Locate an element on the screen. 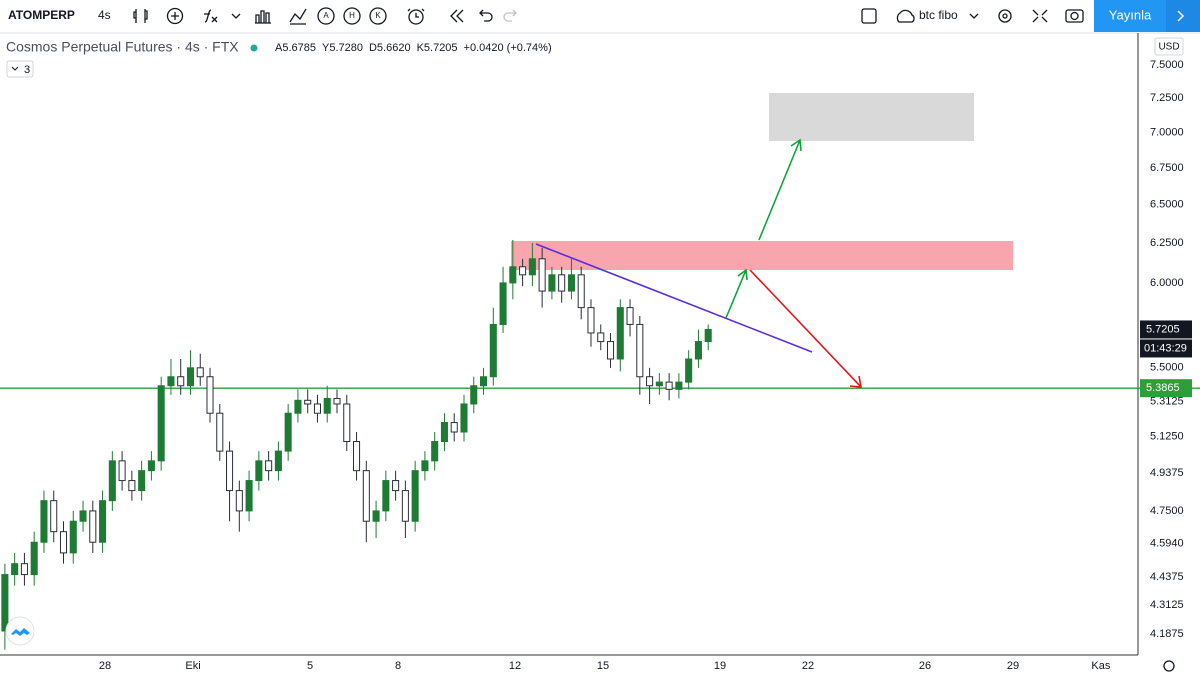  publish-button is located at coordinates (1130, 16).